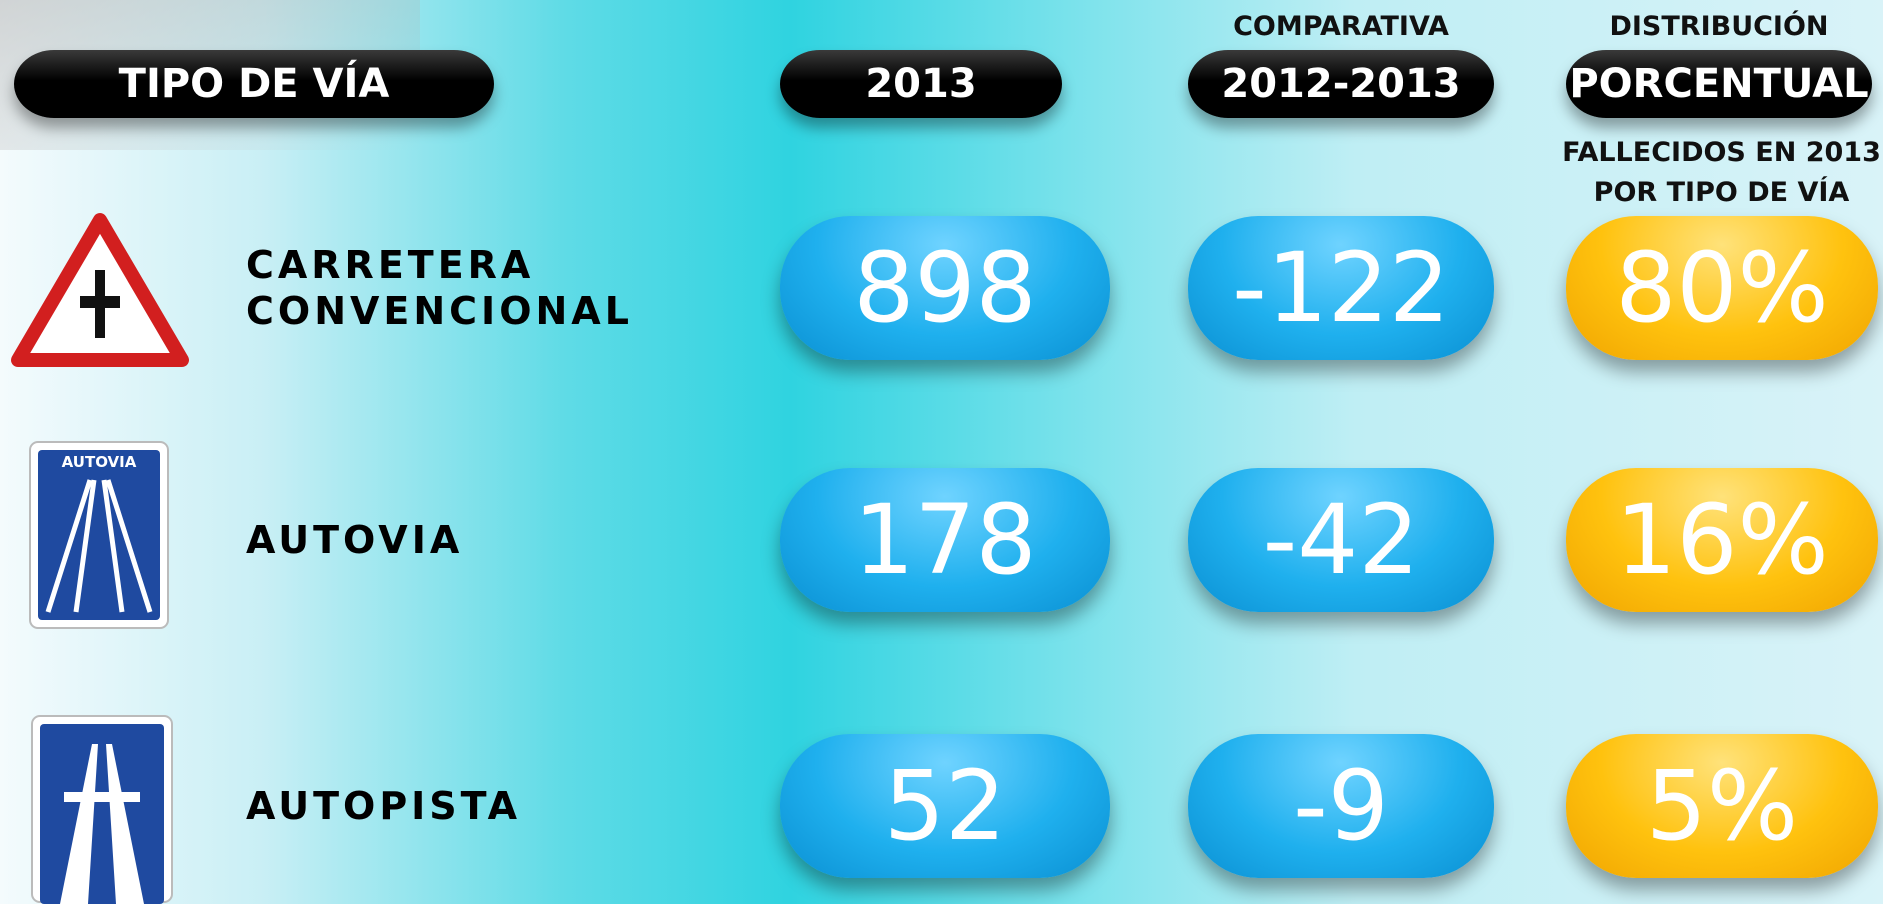  What do you see at coordinates (1341, 540) in the screenshot?
I see `change-2012-2013: -42` at bounding box center [1341, 540].